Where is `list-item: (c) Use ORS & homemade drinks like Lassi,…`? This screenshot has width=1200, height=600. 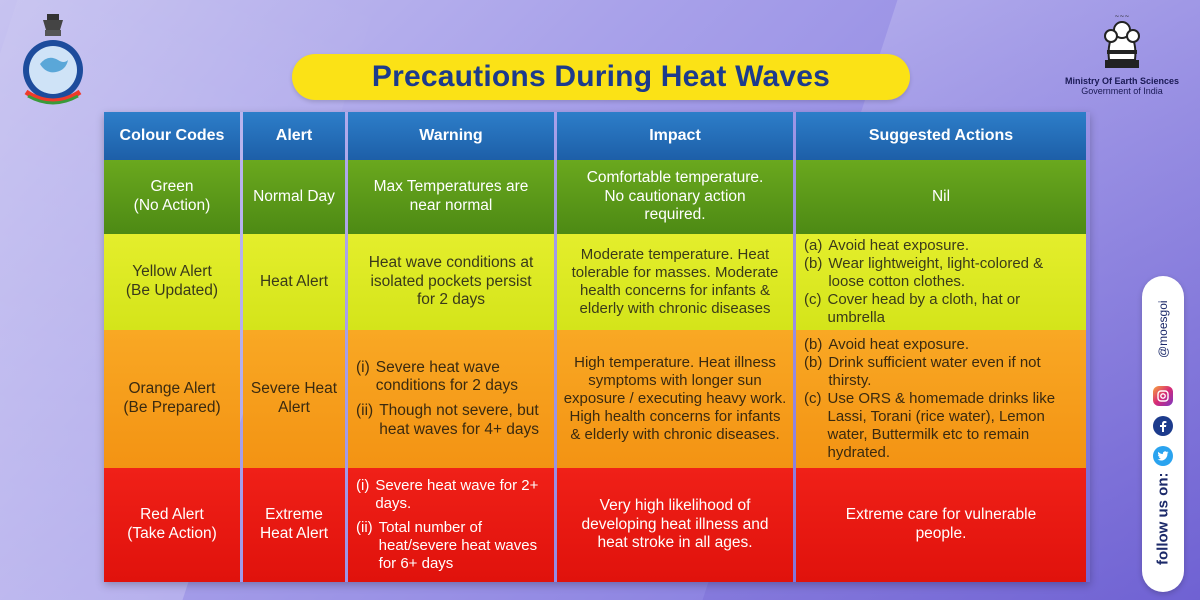 list-item: (c) Use ORS & homemade drinks like Lassi,… is located at coordinates (930, 425).